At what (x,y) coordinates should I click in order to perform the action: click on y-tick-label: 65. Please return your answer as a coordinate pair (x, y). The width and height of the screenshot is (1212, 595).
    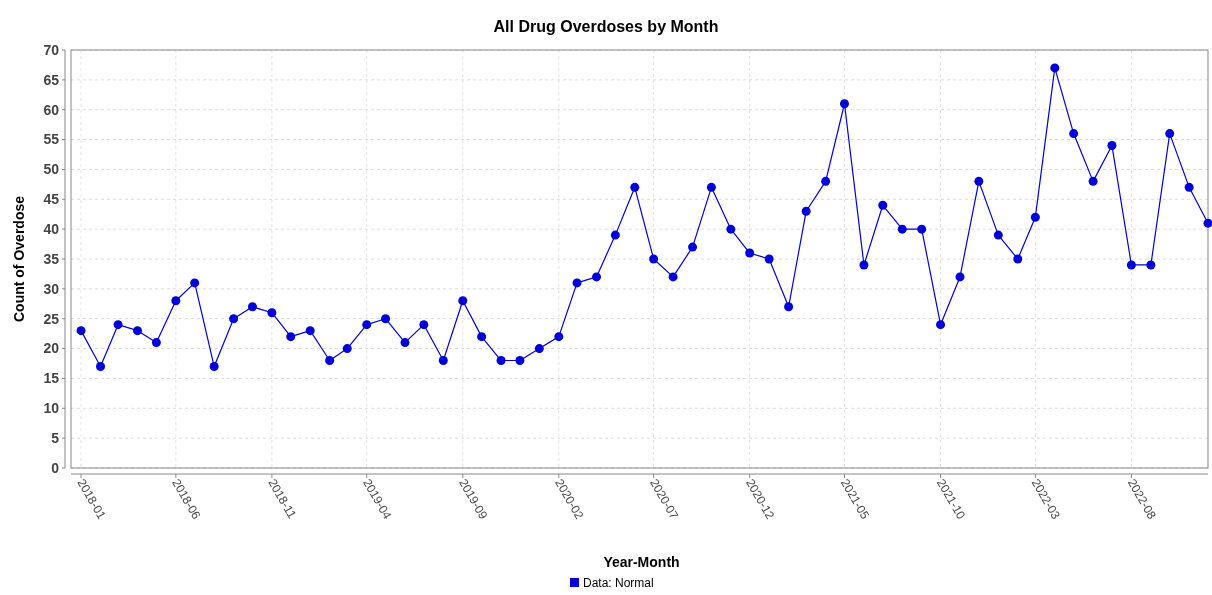
    Looking at the image, I should click on (51, 79).